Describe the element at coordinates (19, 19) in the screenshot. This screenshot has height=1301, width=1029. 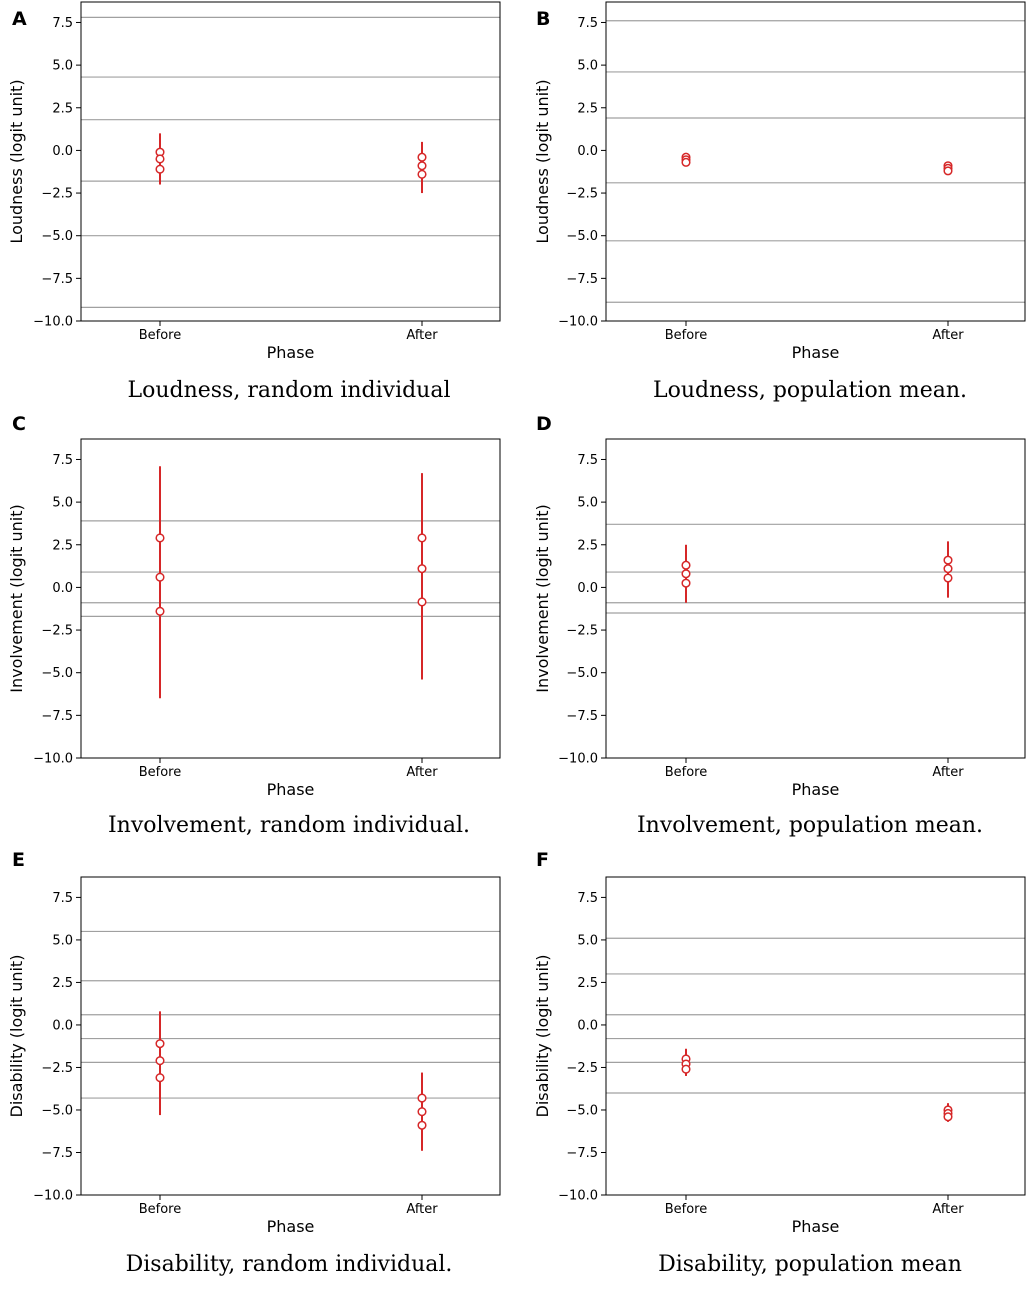
I see `panel-letter: A` at that location.